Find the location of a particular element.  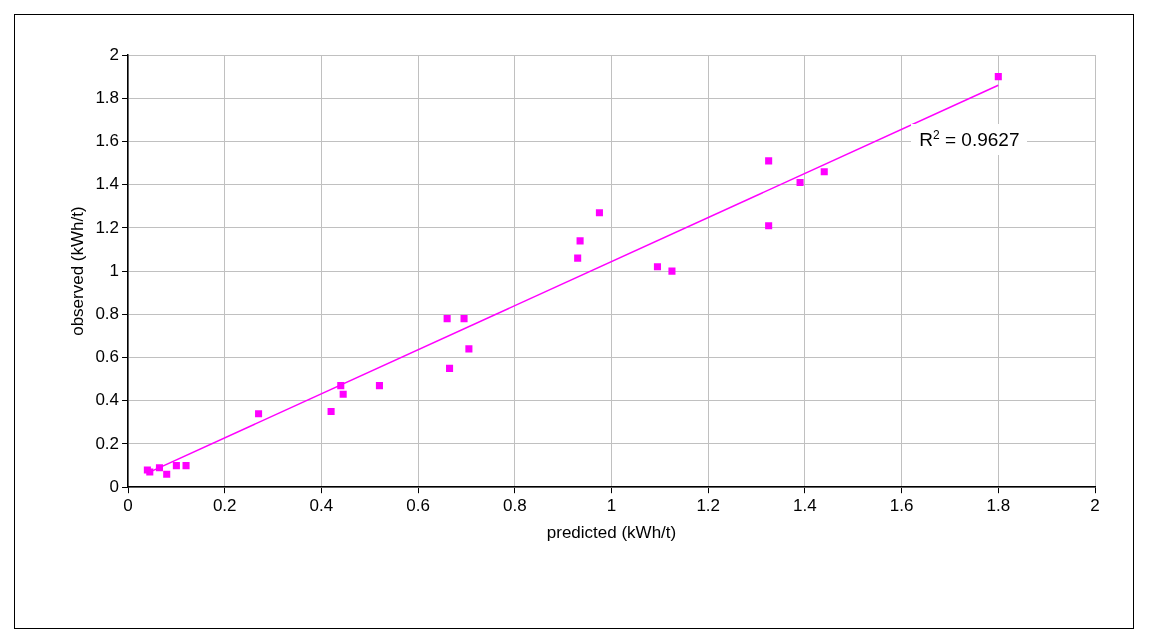

y-tick-label: 1.8 is located at coordinates (107, 97).